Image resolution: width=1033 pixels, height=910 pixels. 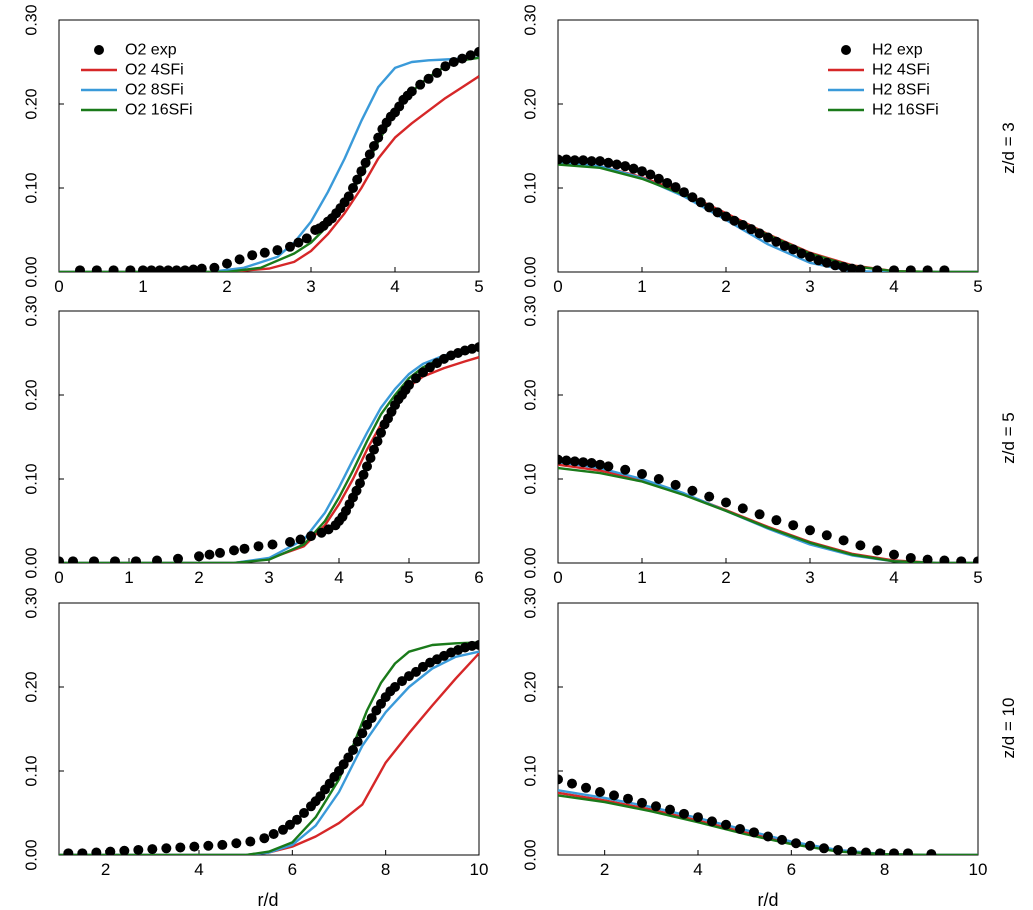 What do you see at coordinates (159, 110) in the screenshot?
I see `legend-label: O2 16SFi` at bounding box center [159, 110].